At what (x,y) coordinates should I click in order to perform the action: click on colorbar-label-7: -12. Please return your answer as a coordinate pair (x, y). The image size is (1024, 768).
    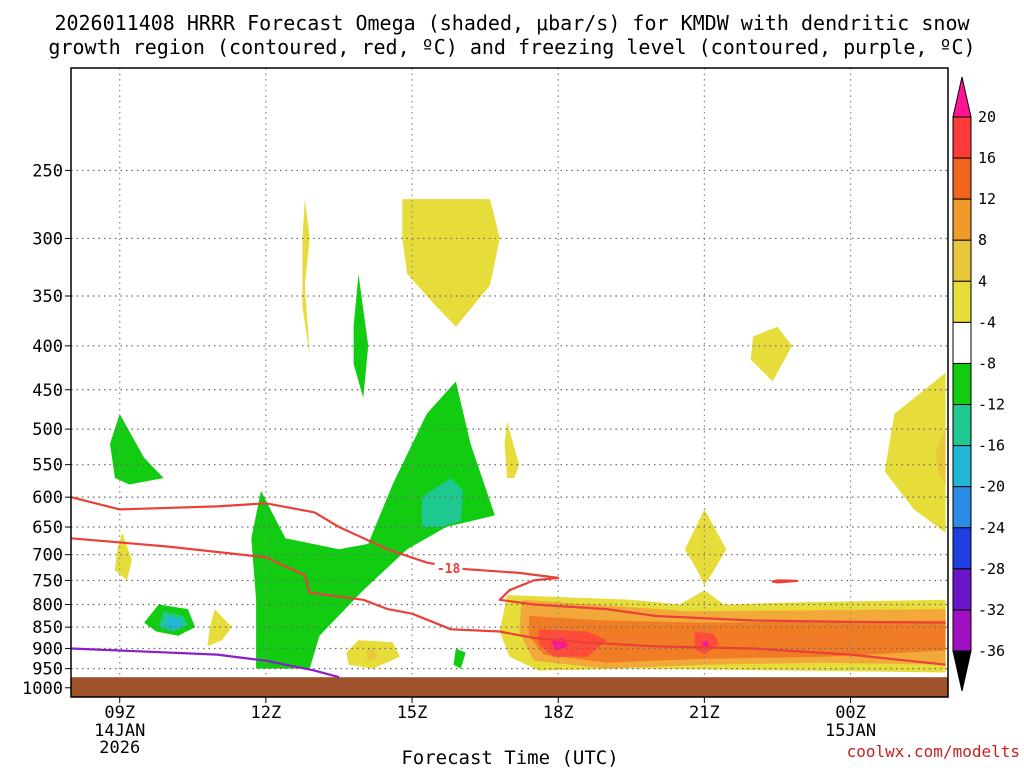
    Looking at the image, I should click on (991, 405).